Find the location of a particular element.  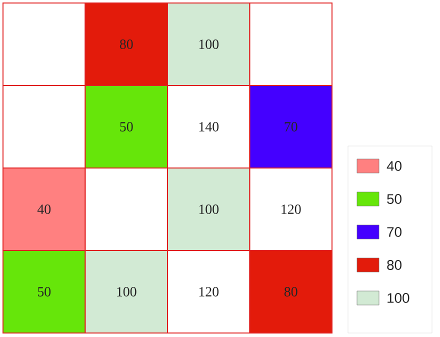

legend-label: 70 is located at coordinates (394, 232).